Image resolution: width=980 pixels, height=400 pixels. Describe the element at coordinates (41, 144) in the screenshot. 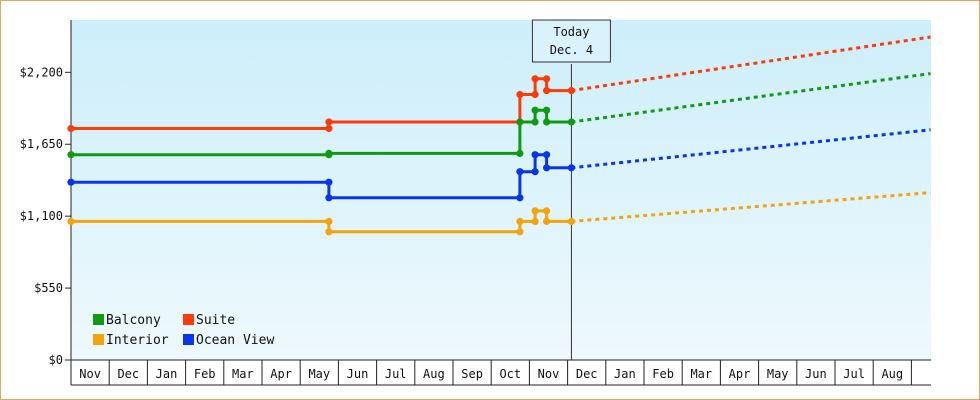

I see `y-tick-label: $1,650` at that location.